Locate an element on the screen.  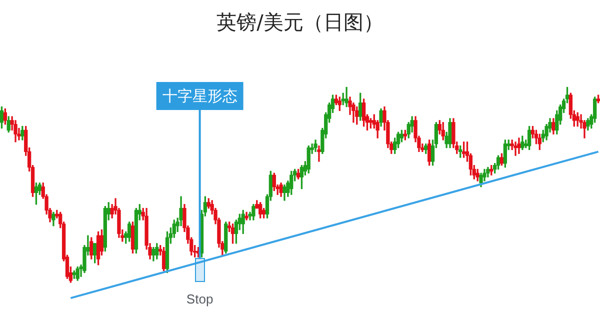
text: Stop is located at coordinates (200, 299).